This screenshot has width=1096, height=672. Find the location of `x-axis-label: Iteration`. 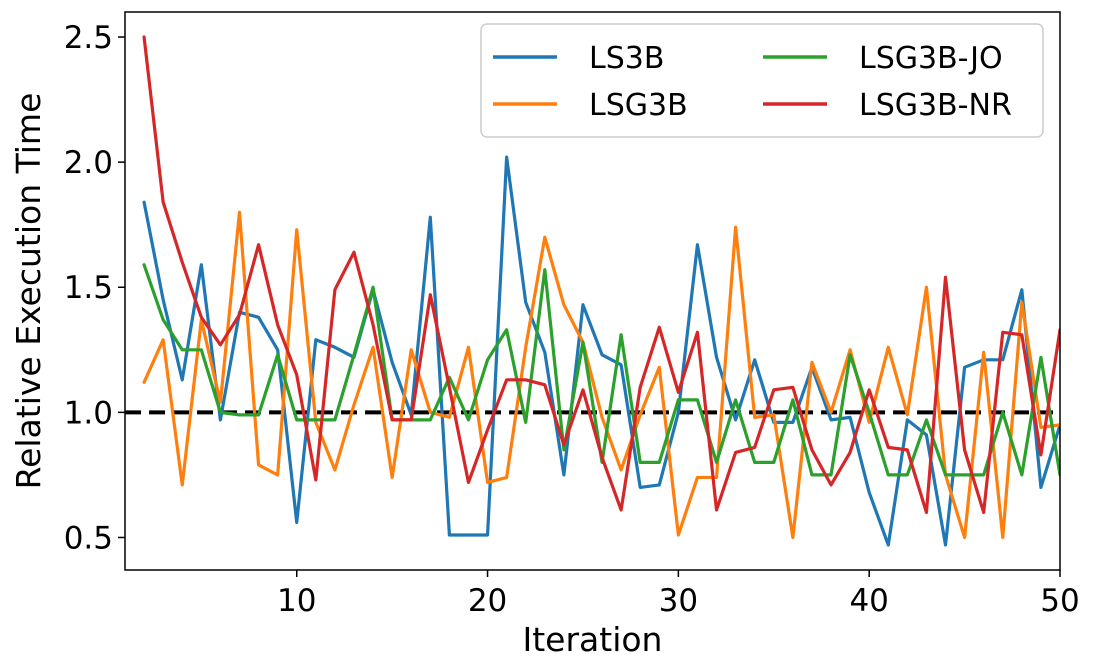

x-axis-label: Iteration is located at coordinates (593, 639).